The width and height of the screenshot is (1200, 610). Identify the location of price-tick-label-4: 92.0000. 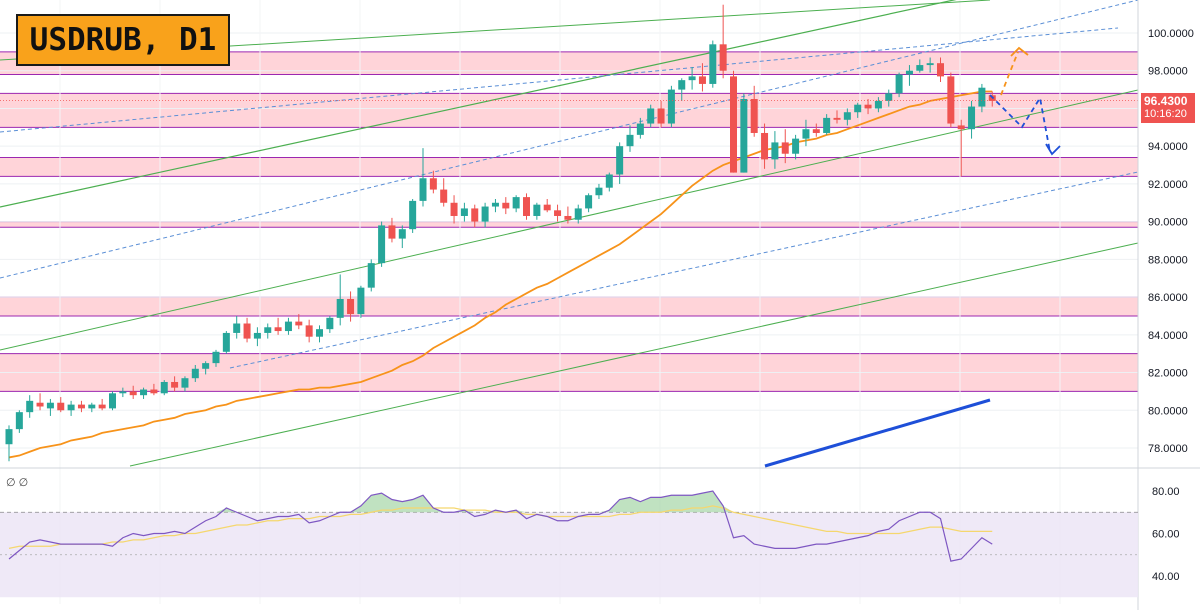
(1168, 185).